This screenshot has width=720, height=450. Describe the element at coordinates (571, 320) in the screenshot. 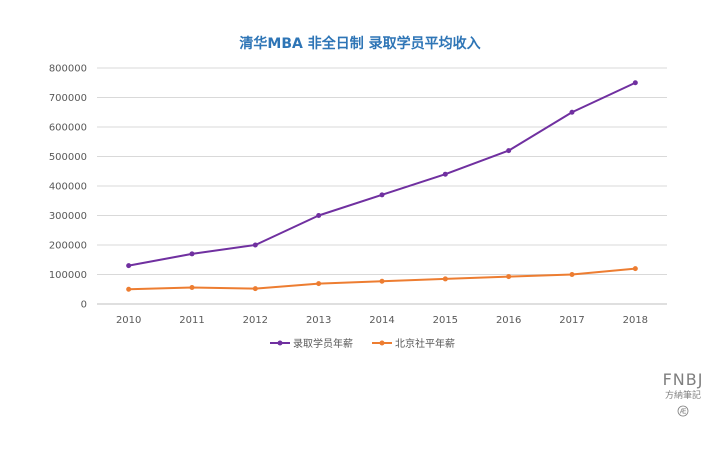

I see `x-tick-label: 2017` at that location.